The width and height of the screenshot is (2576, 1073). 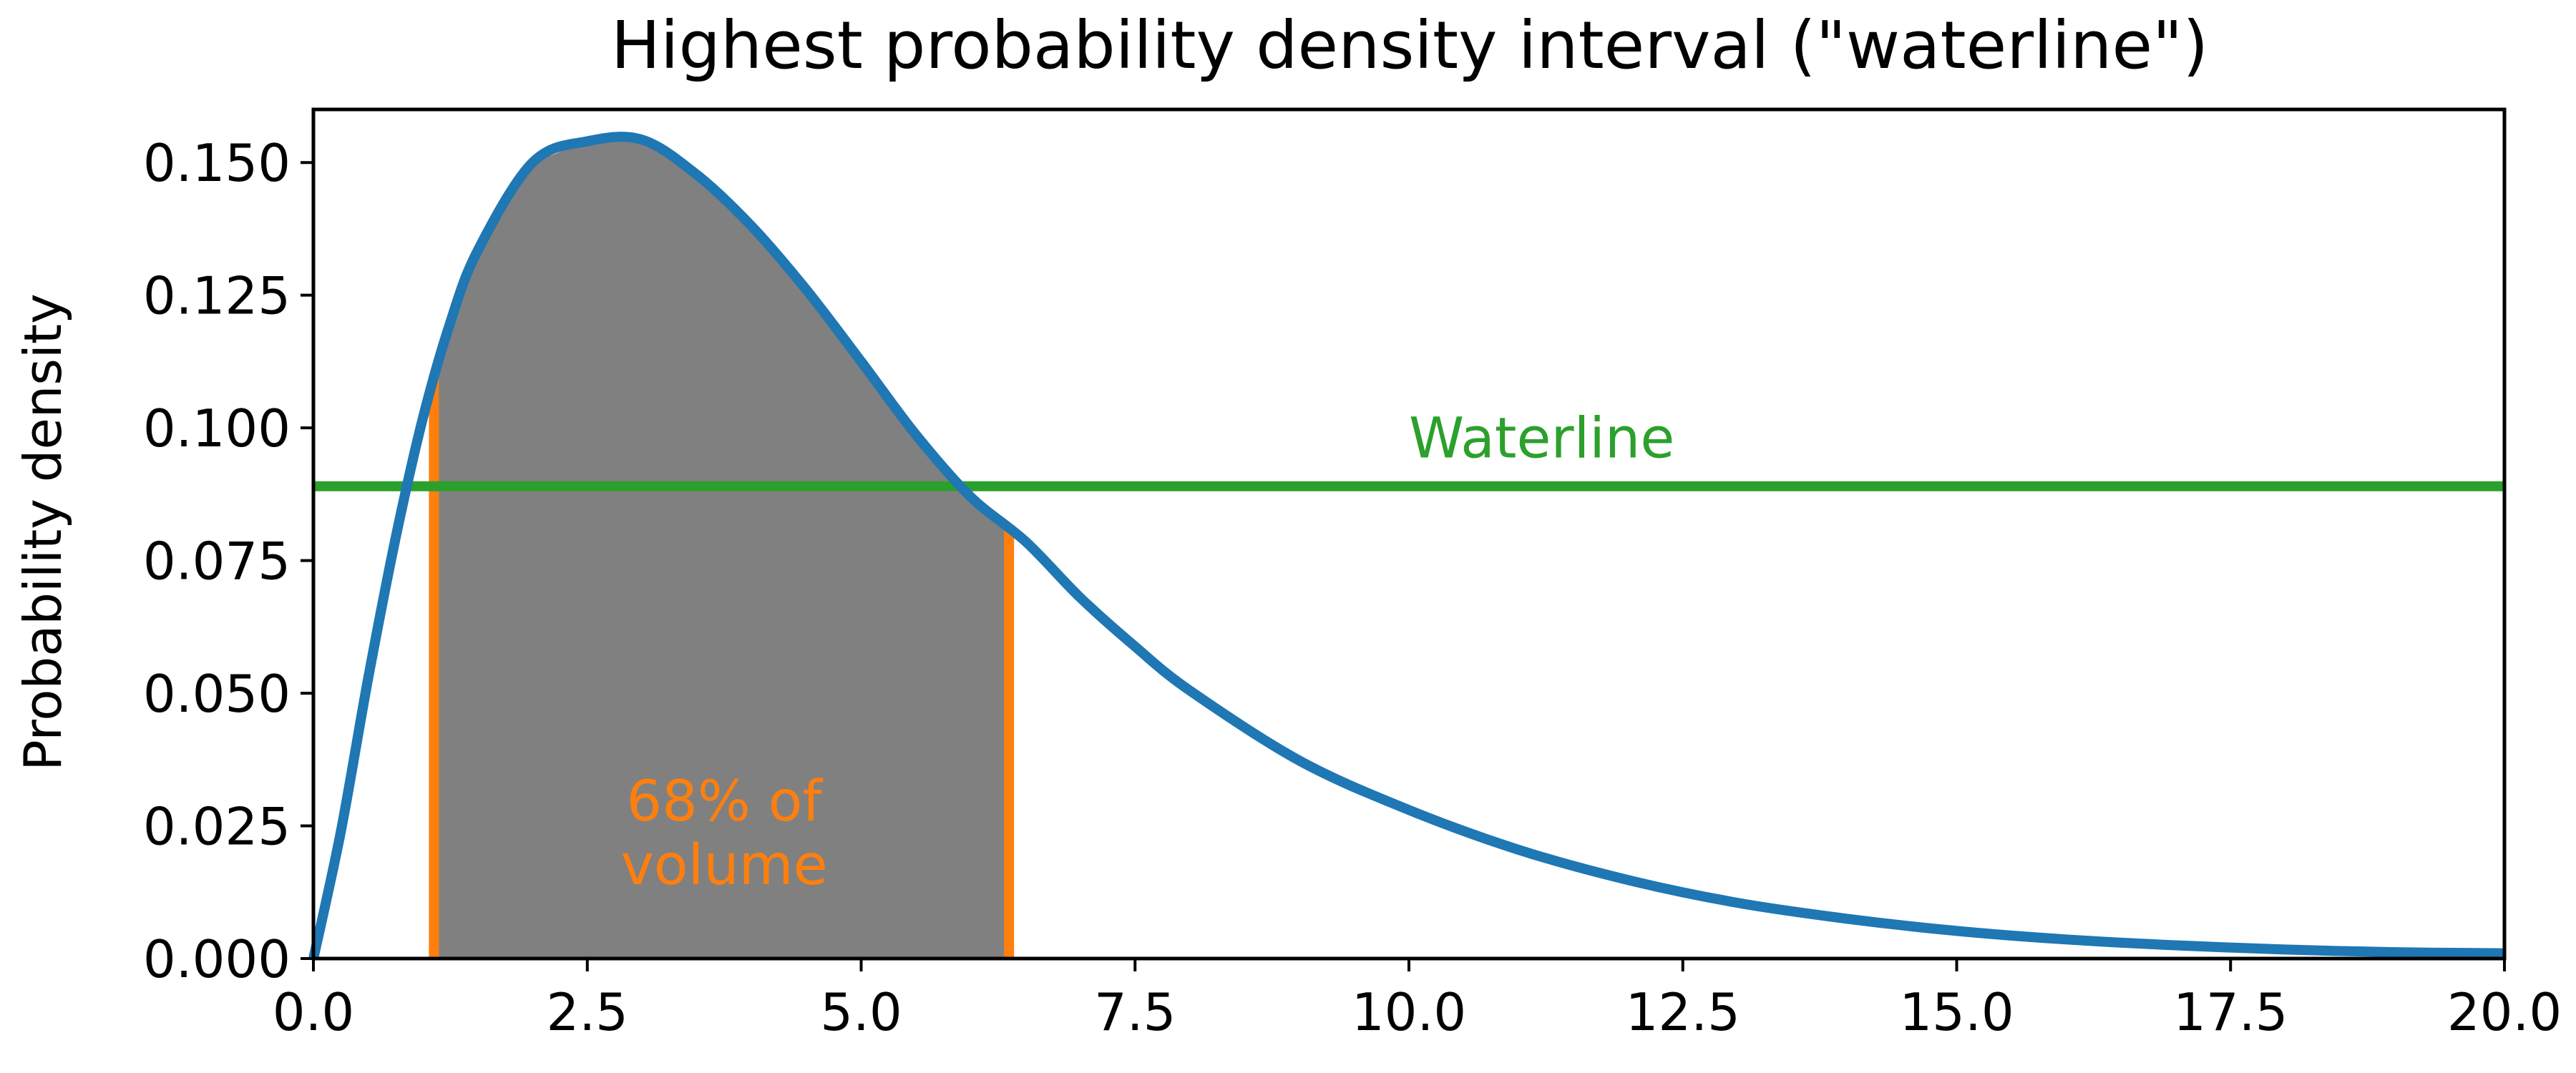 What do you see at coordinates (1683, 1012) in the screenshot?
I see `x-tick-label: 12.5` at bounding box center [1683, 1012].